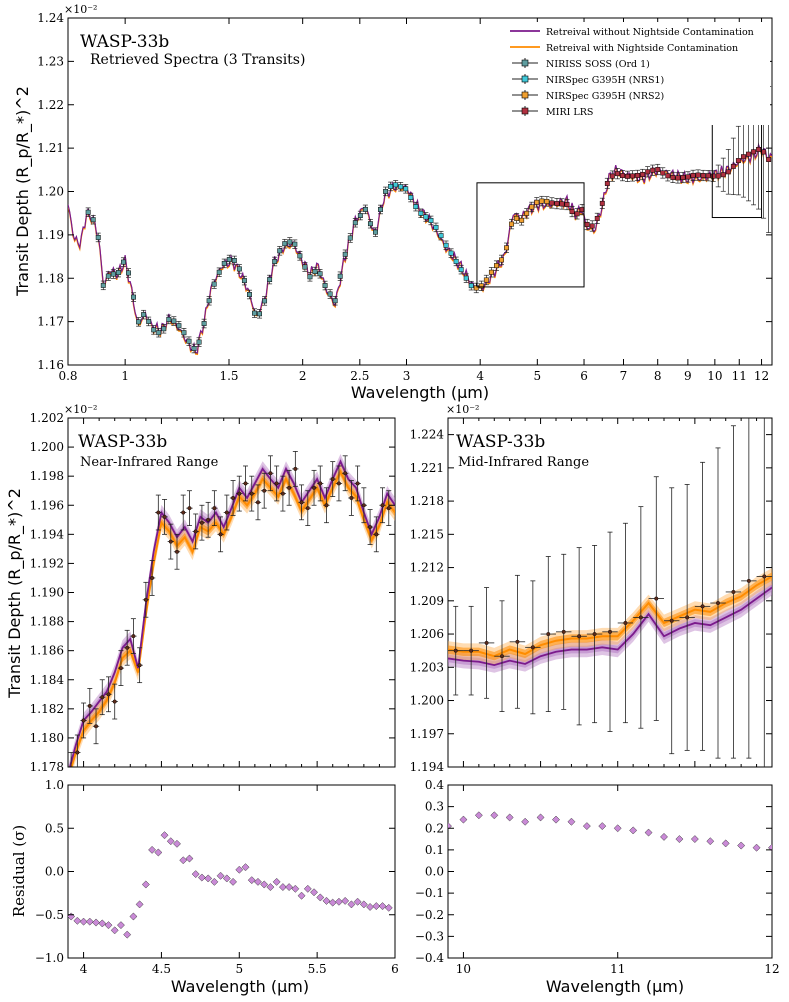 The height and width of the screenshot is (1002, 789). Describe the element at coordinates (761, 376) in the screenshot. I see `top-xtick-label-14: 12` at that location.